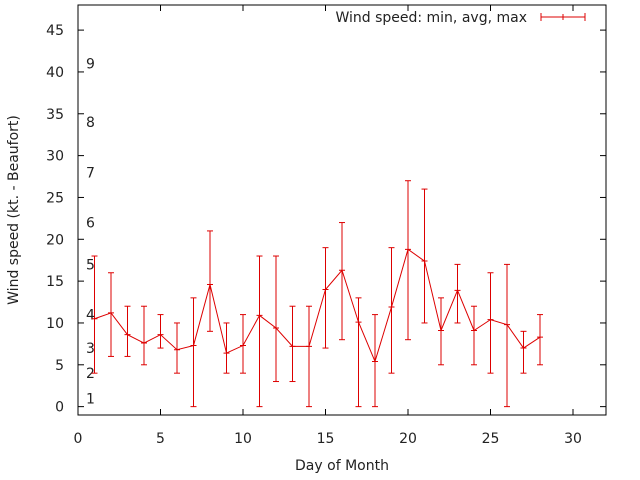  What do you see at coordinates (78, 439) in the screenshot?
I see `x-tick-label: 0` at bounding box center [78, 439].